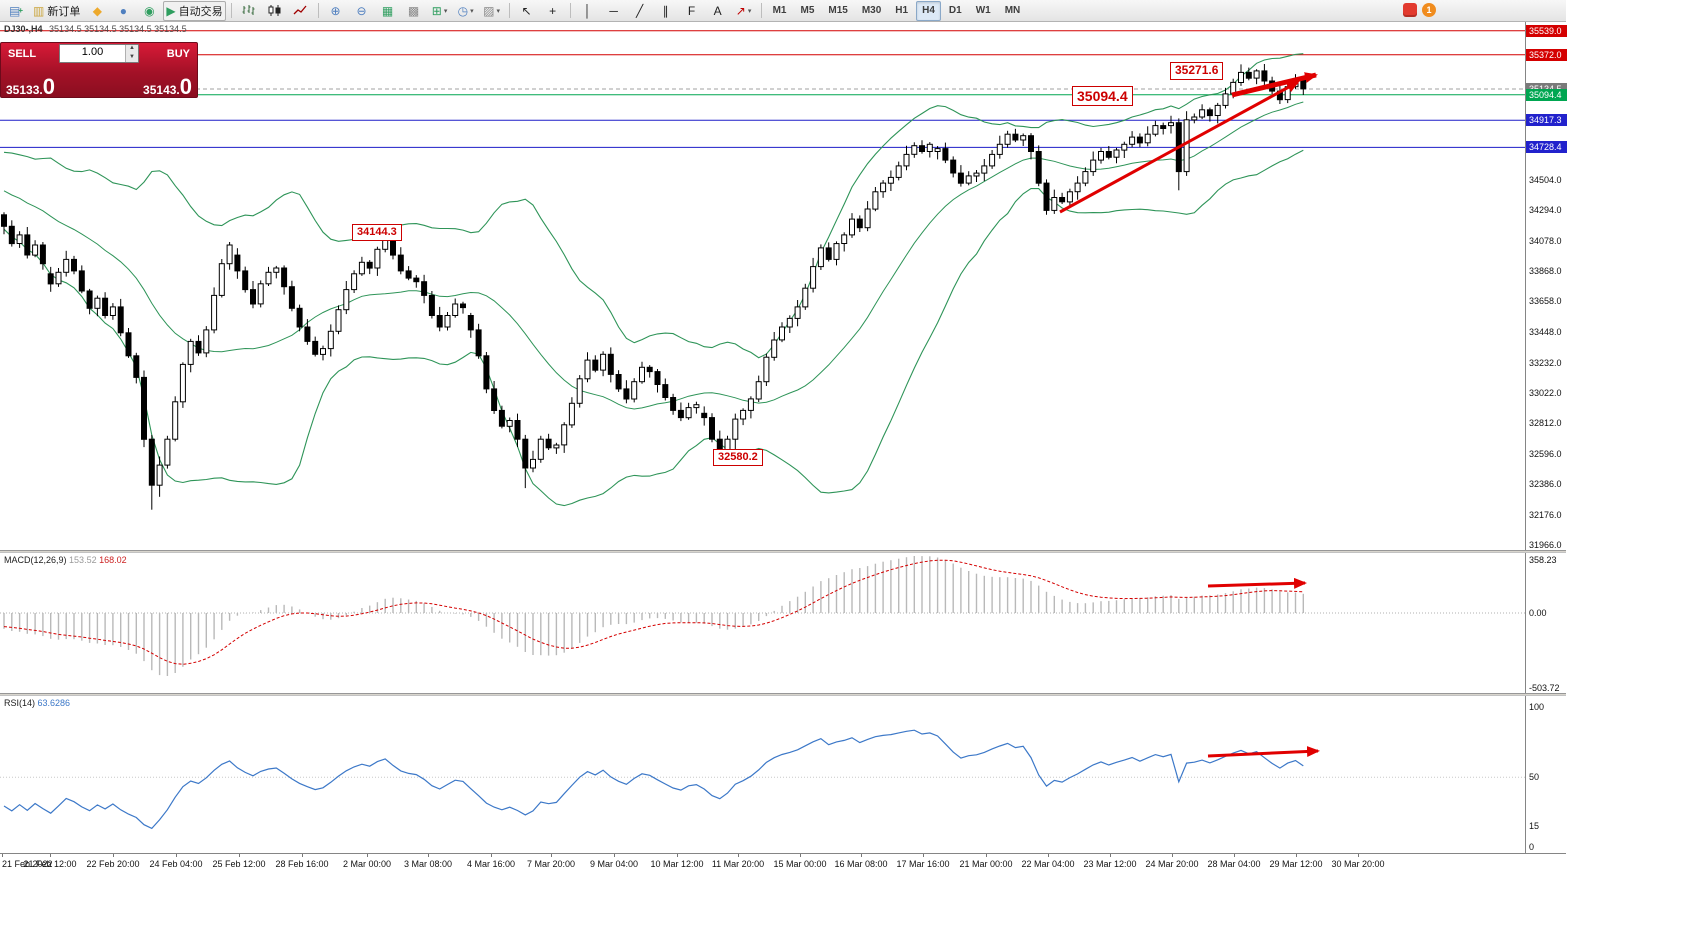 The width and height of the screenshot is (1699, 939). Describe the element at coordinates (1545, 392) in the screenshot. I see `price-axis-label: 33022.0` at that location.